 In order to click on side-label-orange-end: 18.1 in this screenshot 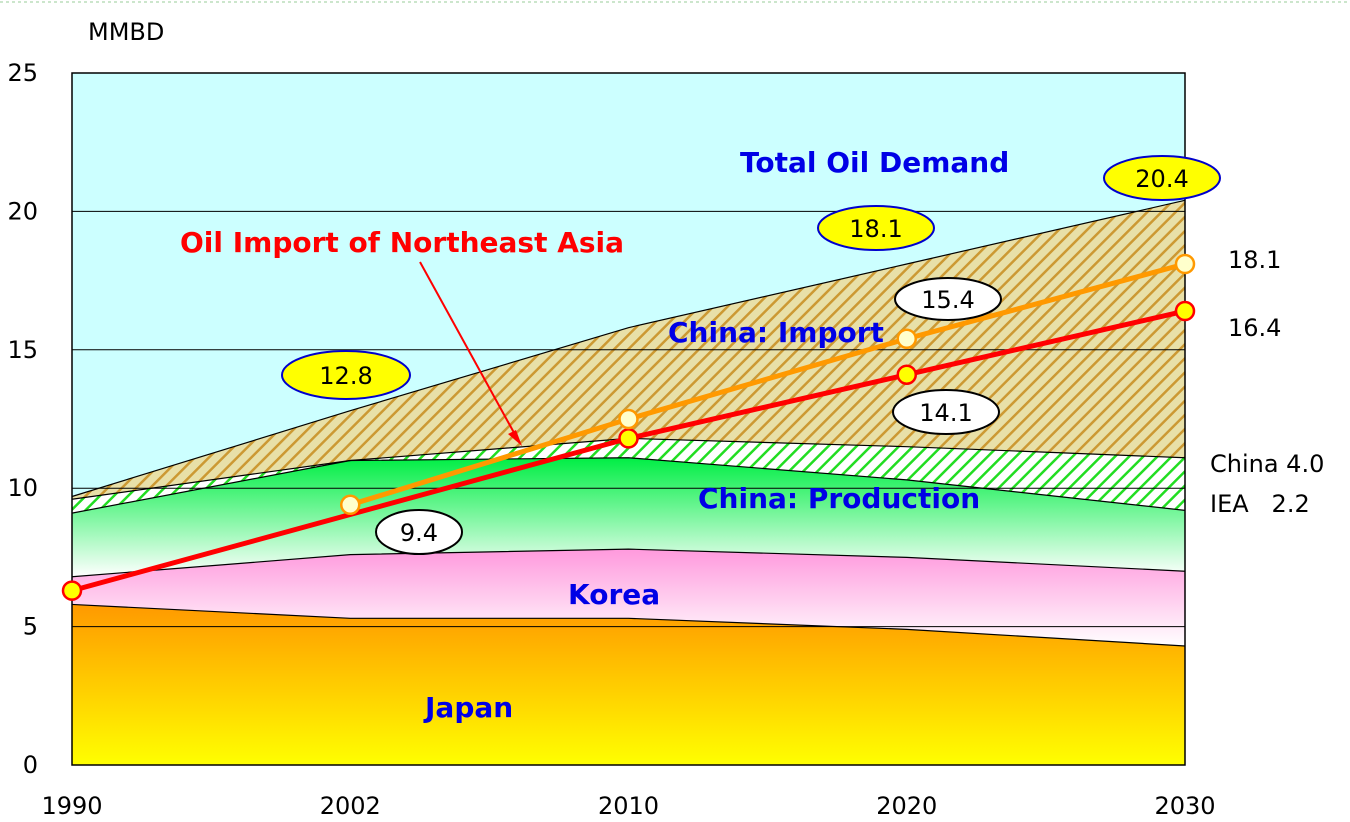, I will do `click(1254, 260)`.